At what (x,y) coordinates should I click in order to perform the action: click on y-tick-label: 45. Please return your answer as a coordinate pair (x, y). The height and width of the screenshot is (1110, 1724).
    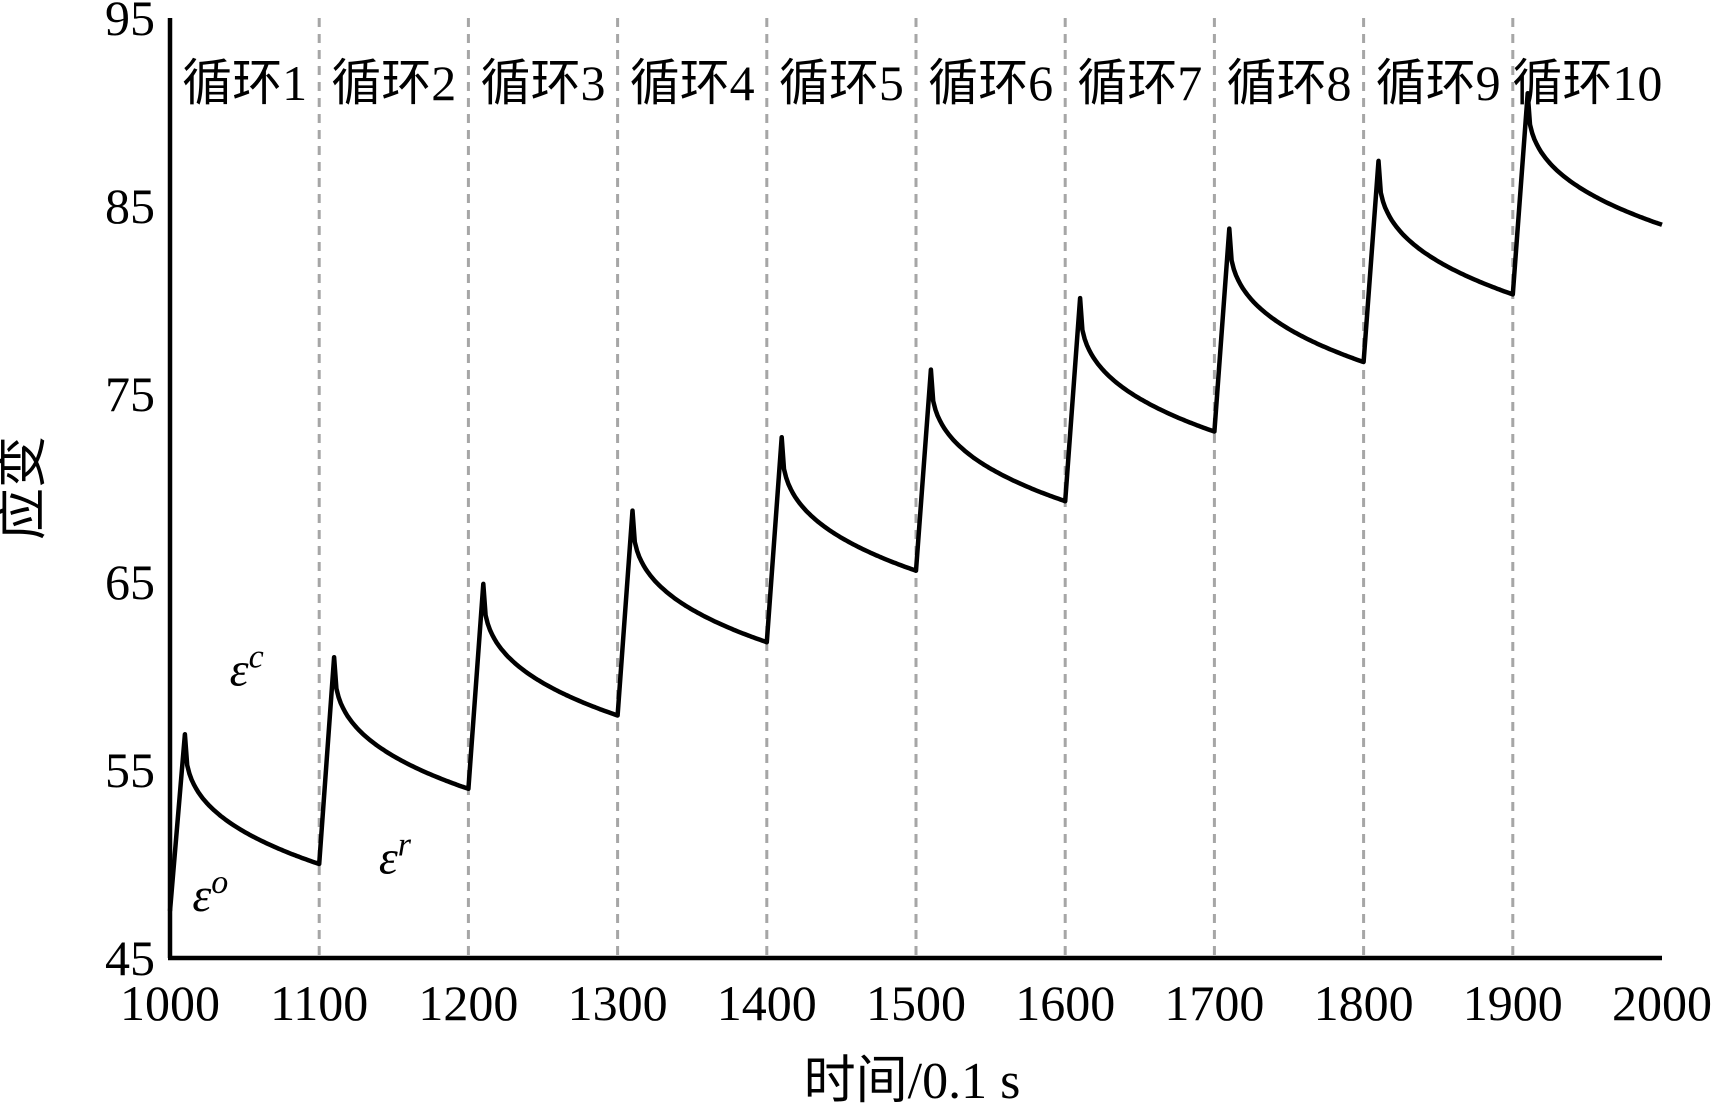
    Looking at the image, I should click on (130, 958).